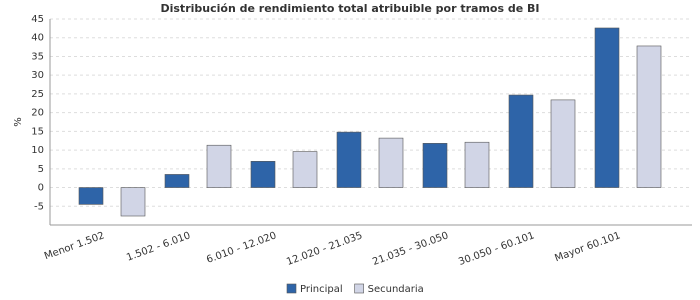 The image size is (700, 300). What do you see at coordinates (37, 131) in the screenshot?
I see `y-tick-label: 15` at bounding box center [37, 131].